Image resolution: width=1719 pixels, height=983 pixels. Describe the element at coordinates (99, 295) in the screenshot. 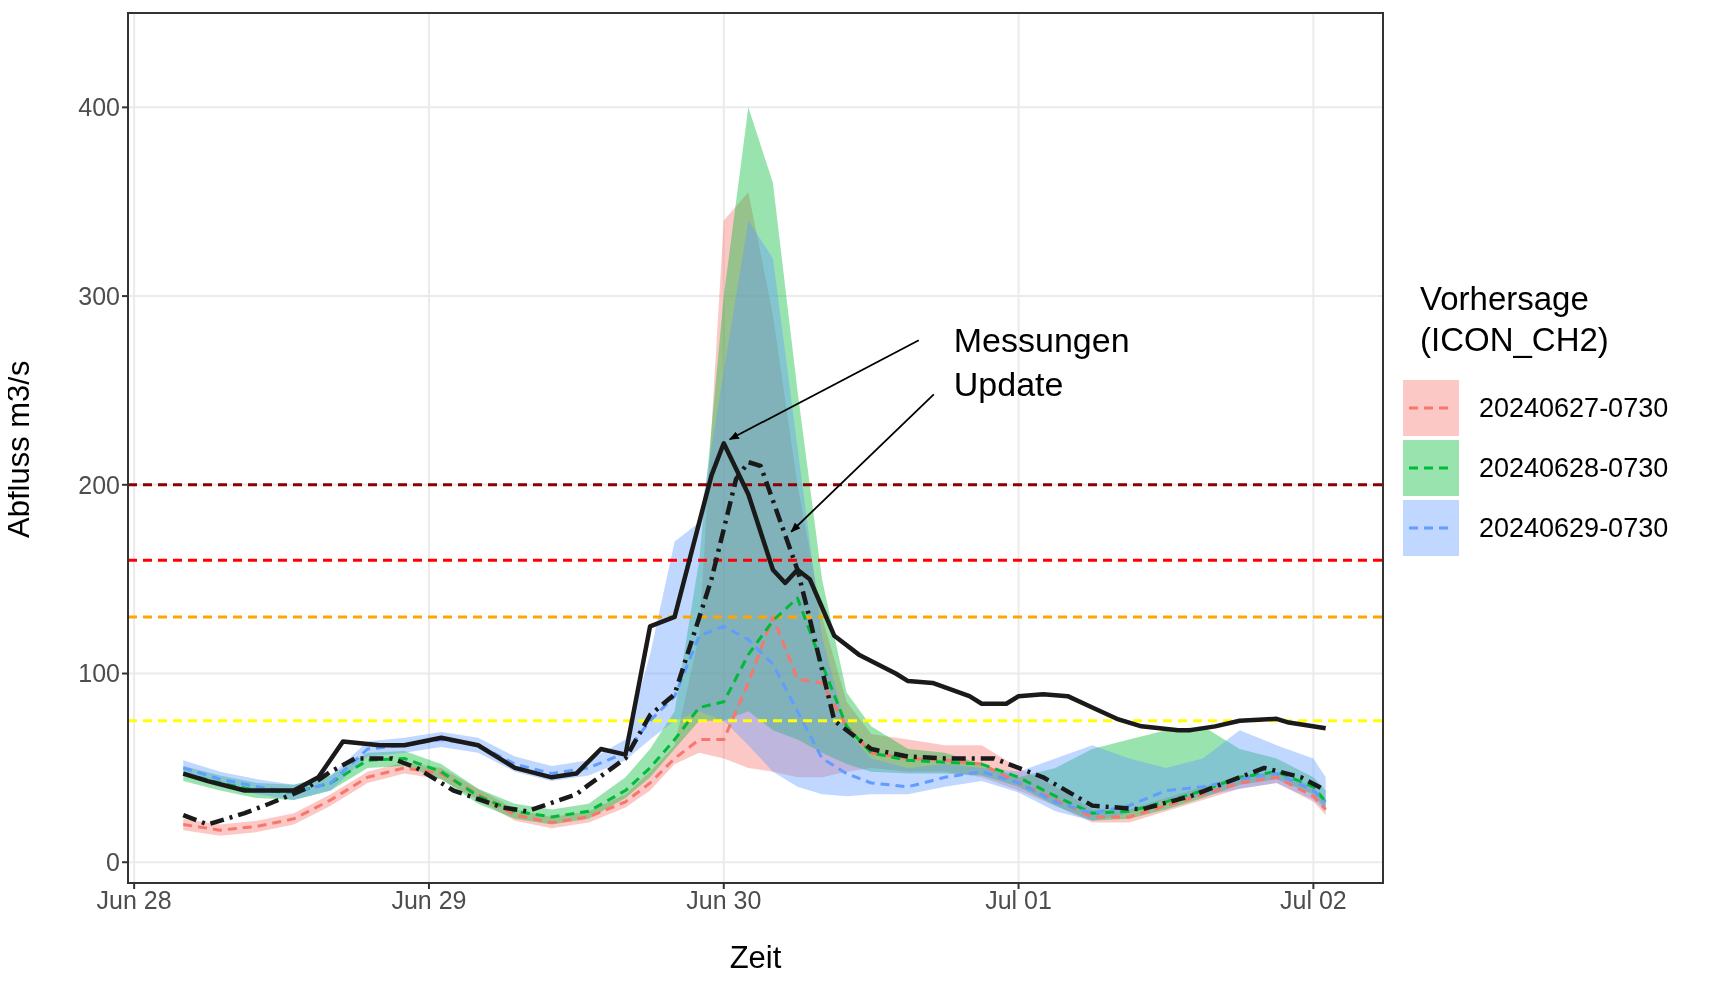

I see `y-tick-label: 300` at that location.